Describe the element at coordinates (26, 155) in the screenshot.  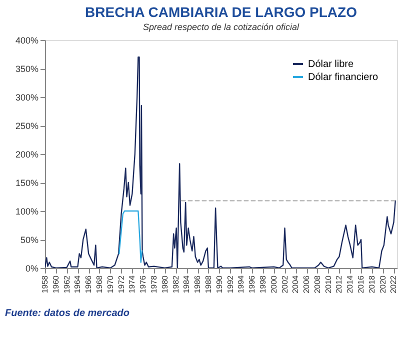
I see `y-tick-label: 200%` at that location.